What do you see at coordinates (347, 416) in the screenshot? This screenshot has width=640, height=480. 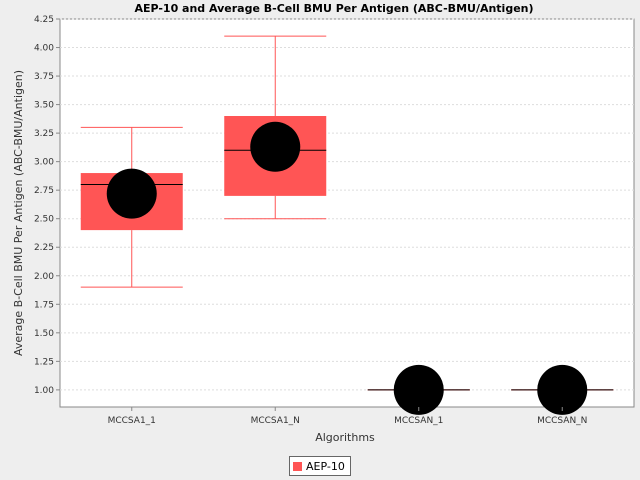 I see `x-axis: MCCSA1_1 MCCSA1_N MCCSAN_1 MCCSAN_N` at bounding box center [347, 416].